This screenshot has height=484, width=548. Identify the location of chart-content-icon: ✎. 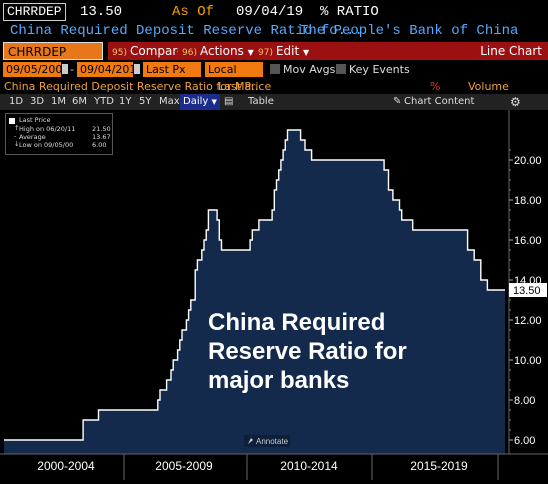
(397, 101).